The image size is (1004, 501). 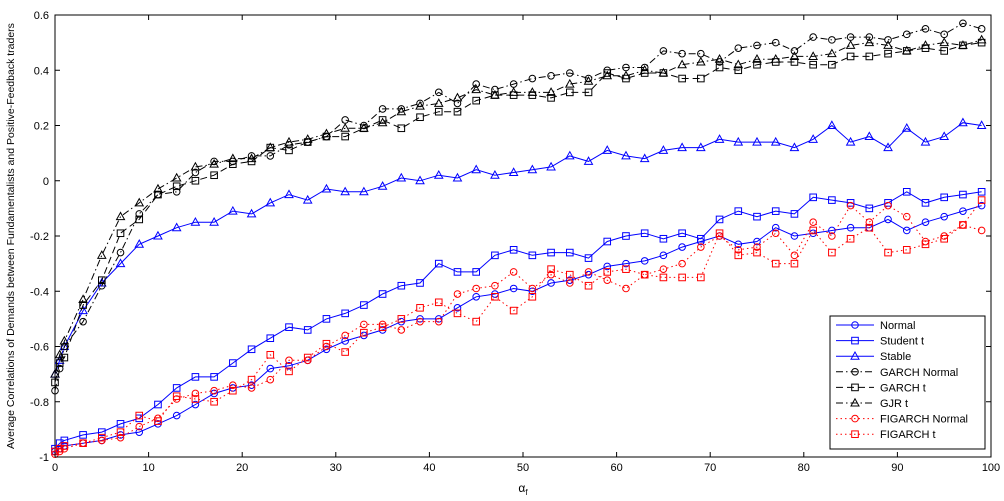 I want to click on y-tick-label: 0.2, so click(x=41, y=127).